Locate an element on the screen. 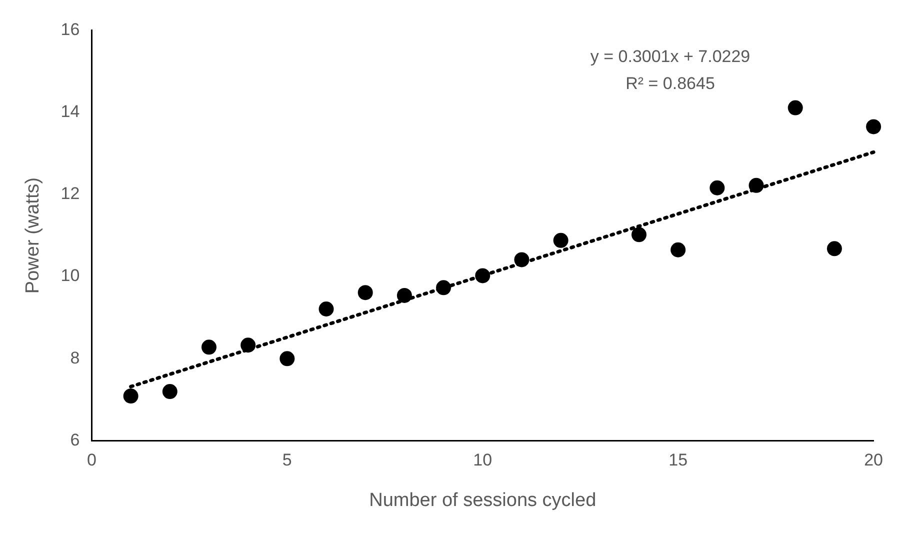  y-tick-label: 6 is located at coordinates (75, 440).